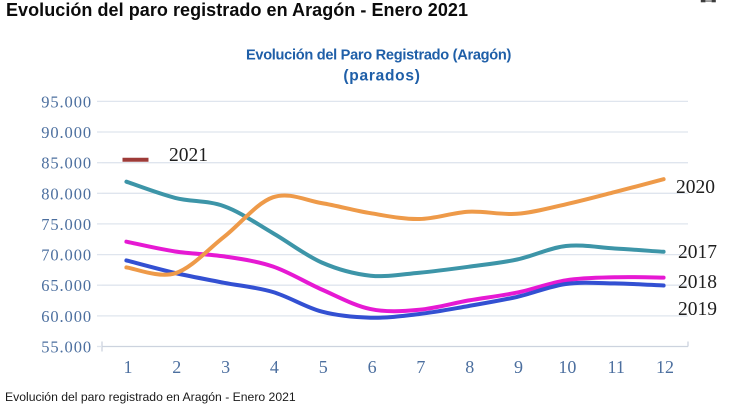 The width and height of the screenshot is (748, 417). Describe the element at coordinates (697, 309) in the screenshot. I see `svg-text: 2019` at that location.